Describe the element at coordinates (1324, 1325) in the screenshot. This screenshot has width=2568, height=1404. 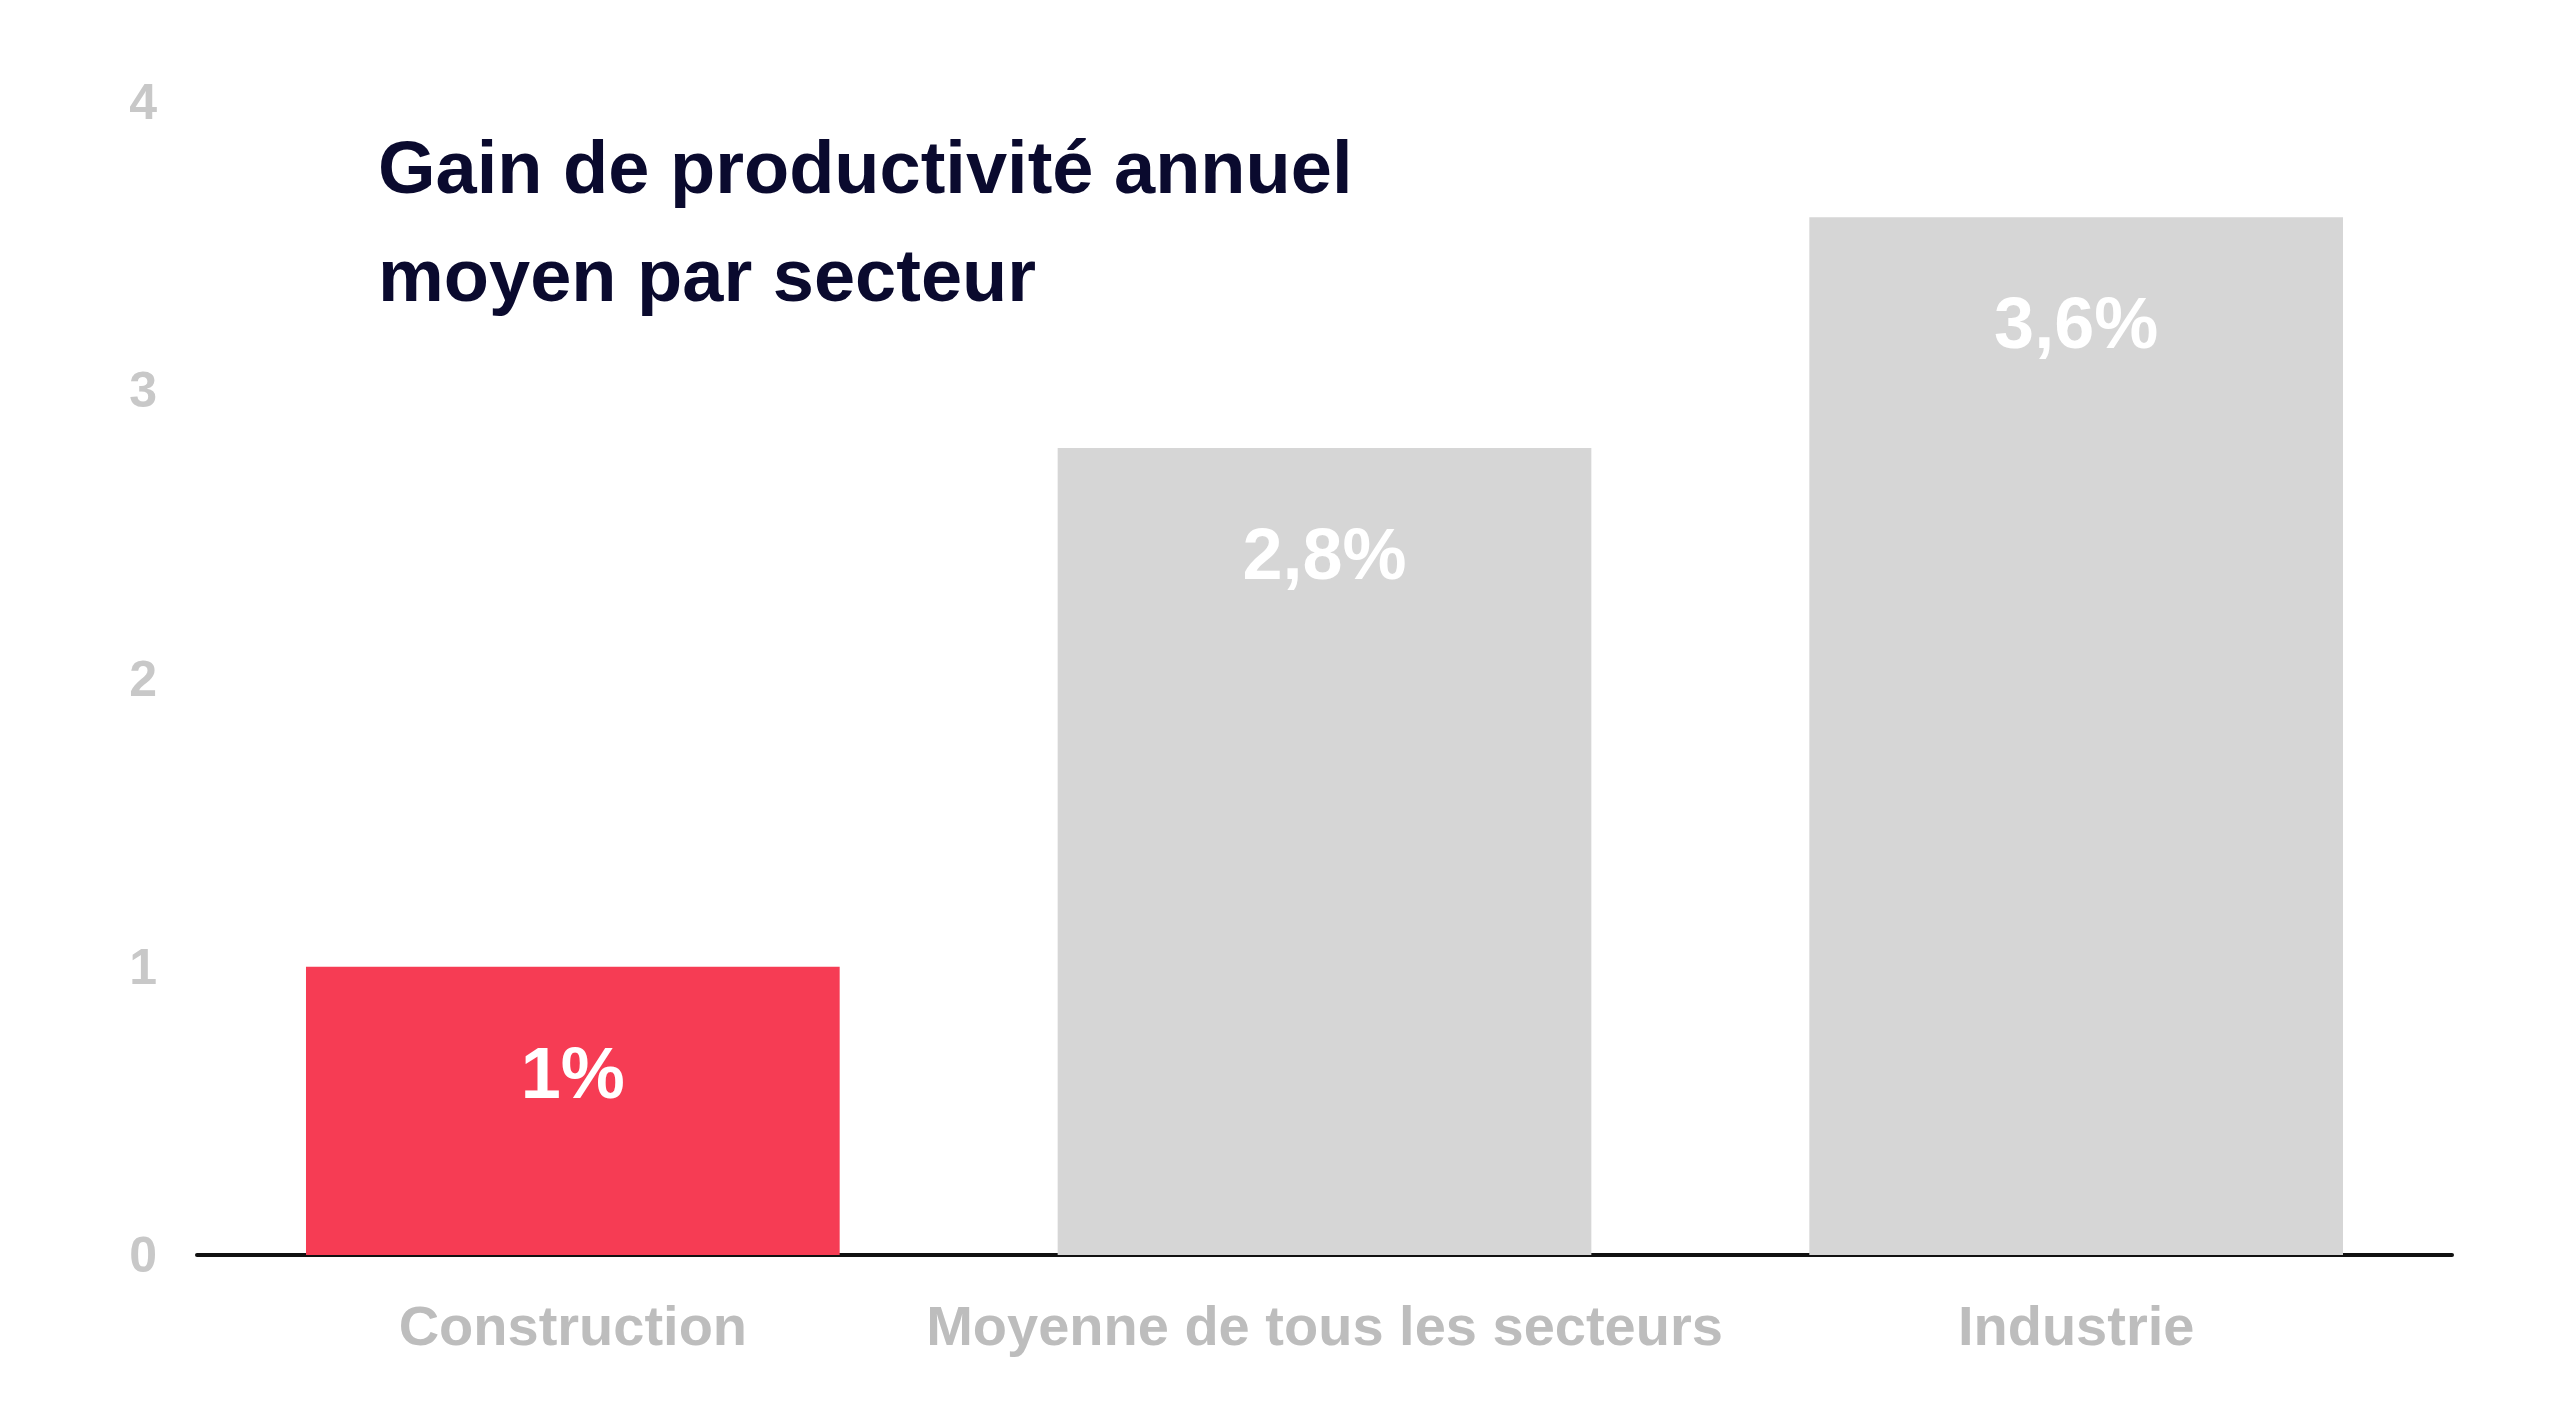
I see `x-tick-label: Moyenne de tous les secteurs` at that location.